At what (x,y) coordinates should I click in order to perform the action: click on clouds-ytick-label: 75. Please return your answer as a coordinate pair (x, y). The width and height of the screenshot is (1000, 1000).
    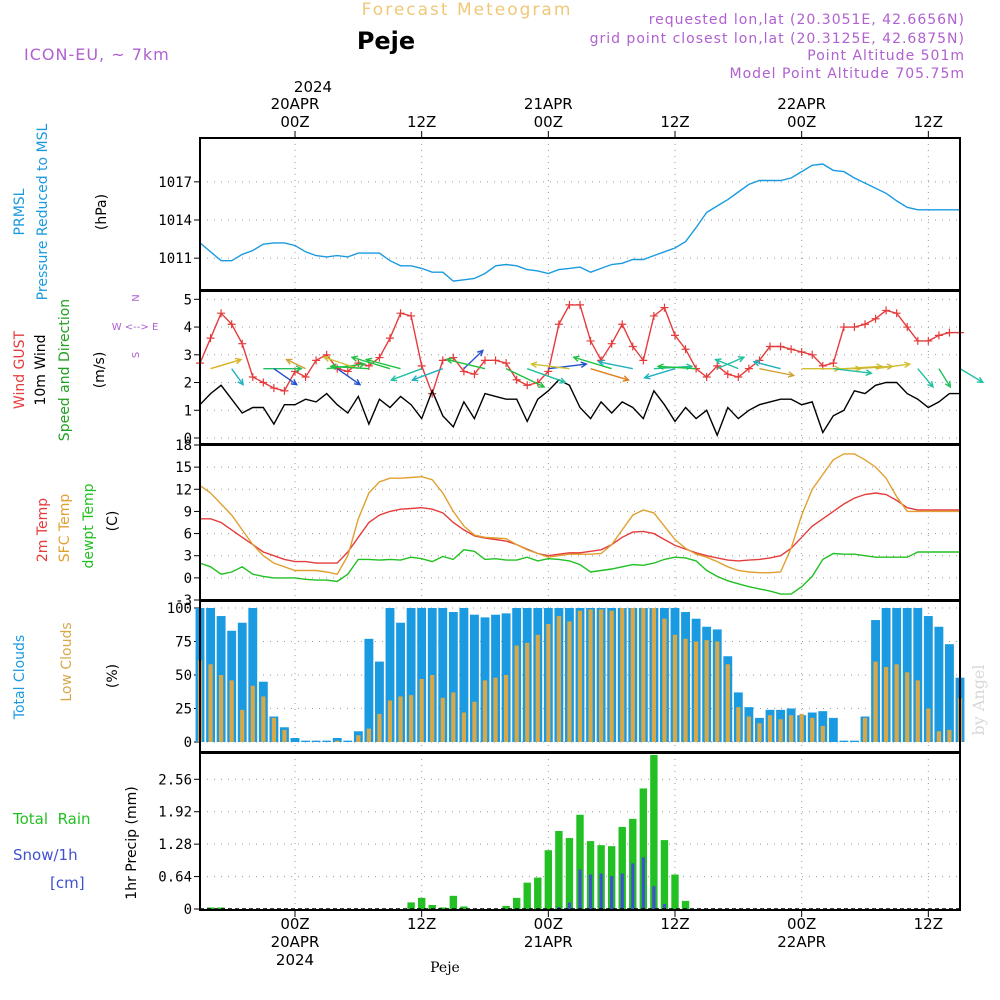
    Looking at the image, I should click on (183, 643).